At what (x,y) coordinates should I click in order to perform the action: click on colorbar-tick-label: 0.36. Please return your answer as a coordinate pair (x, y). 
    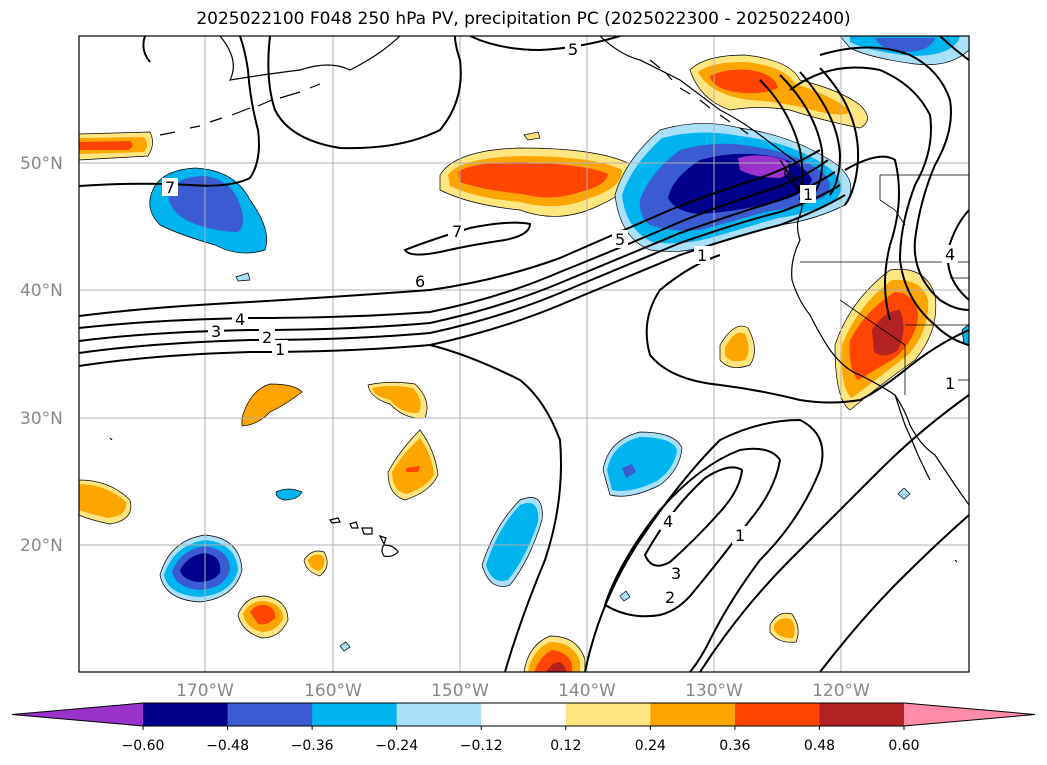
    Looking at the image, I should click on (734, 746).